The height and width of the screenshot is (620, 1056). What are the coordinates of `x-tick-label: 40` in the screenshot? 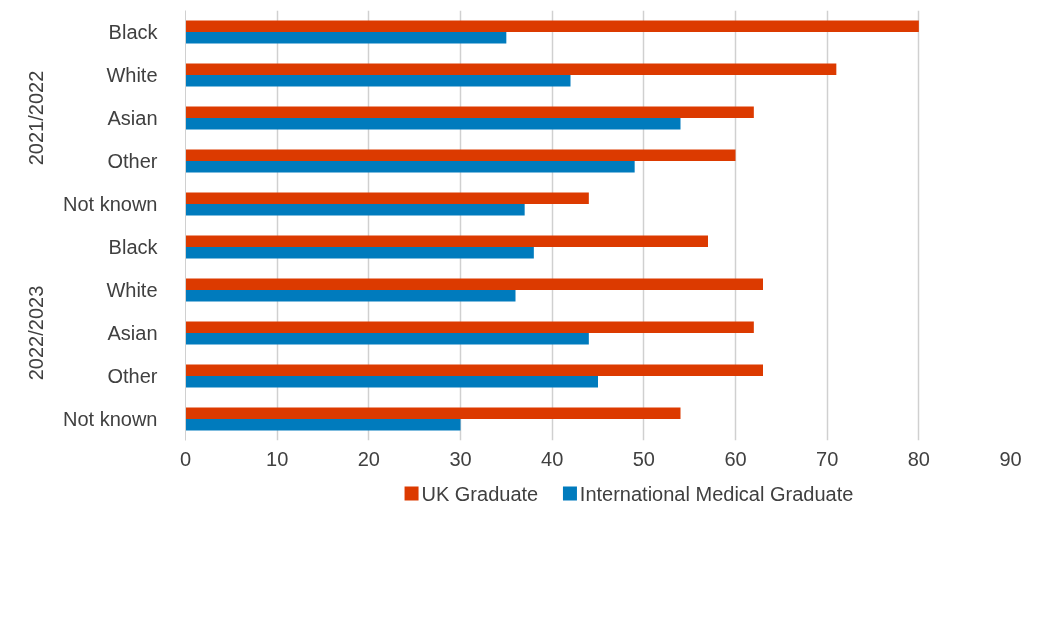 It's located at (552, 458).